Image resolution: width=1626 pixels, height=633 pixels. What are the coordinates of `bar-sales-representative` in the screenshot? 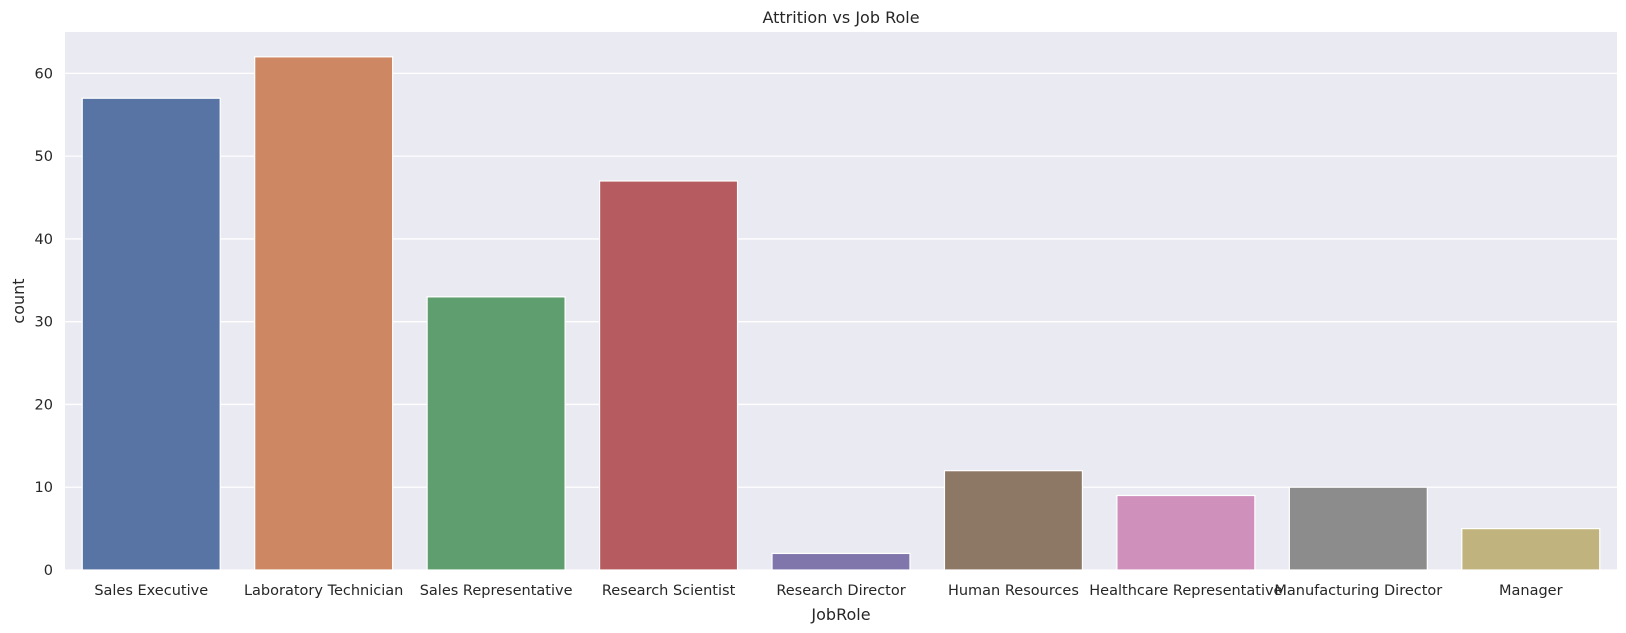 It's located at (496, 433).